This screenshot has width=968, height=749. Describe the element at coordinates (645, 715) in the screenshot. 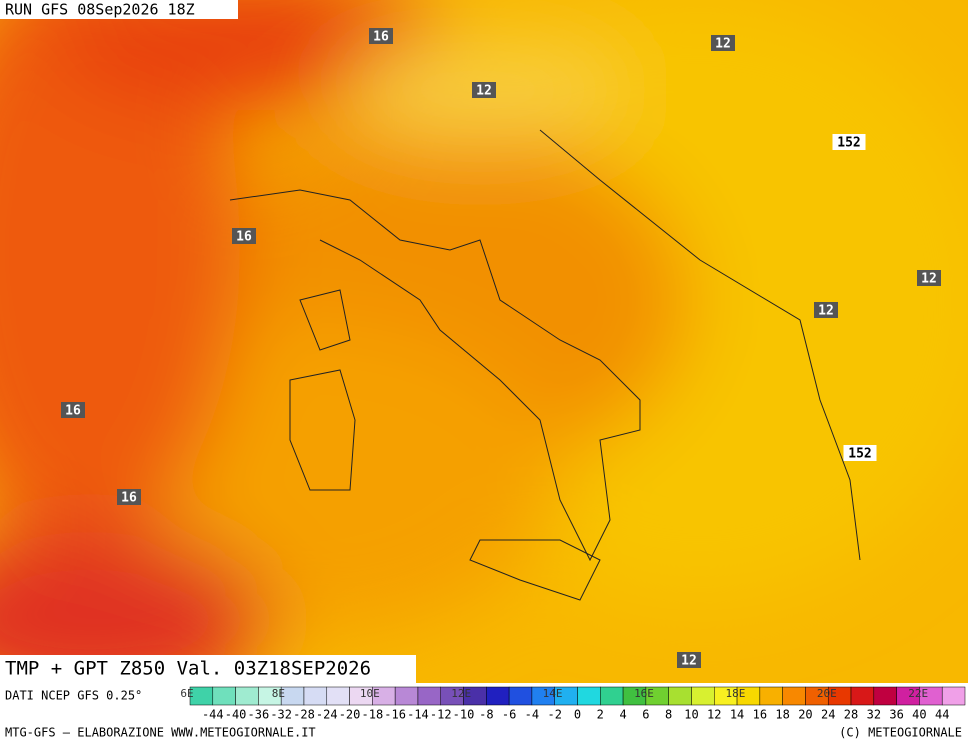

I see `colorbar-tick: 6` at that location.